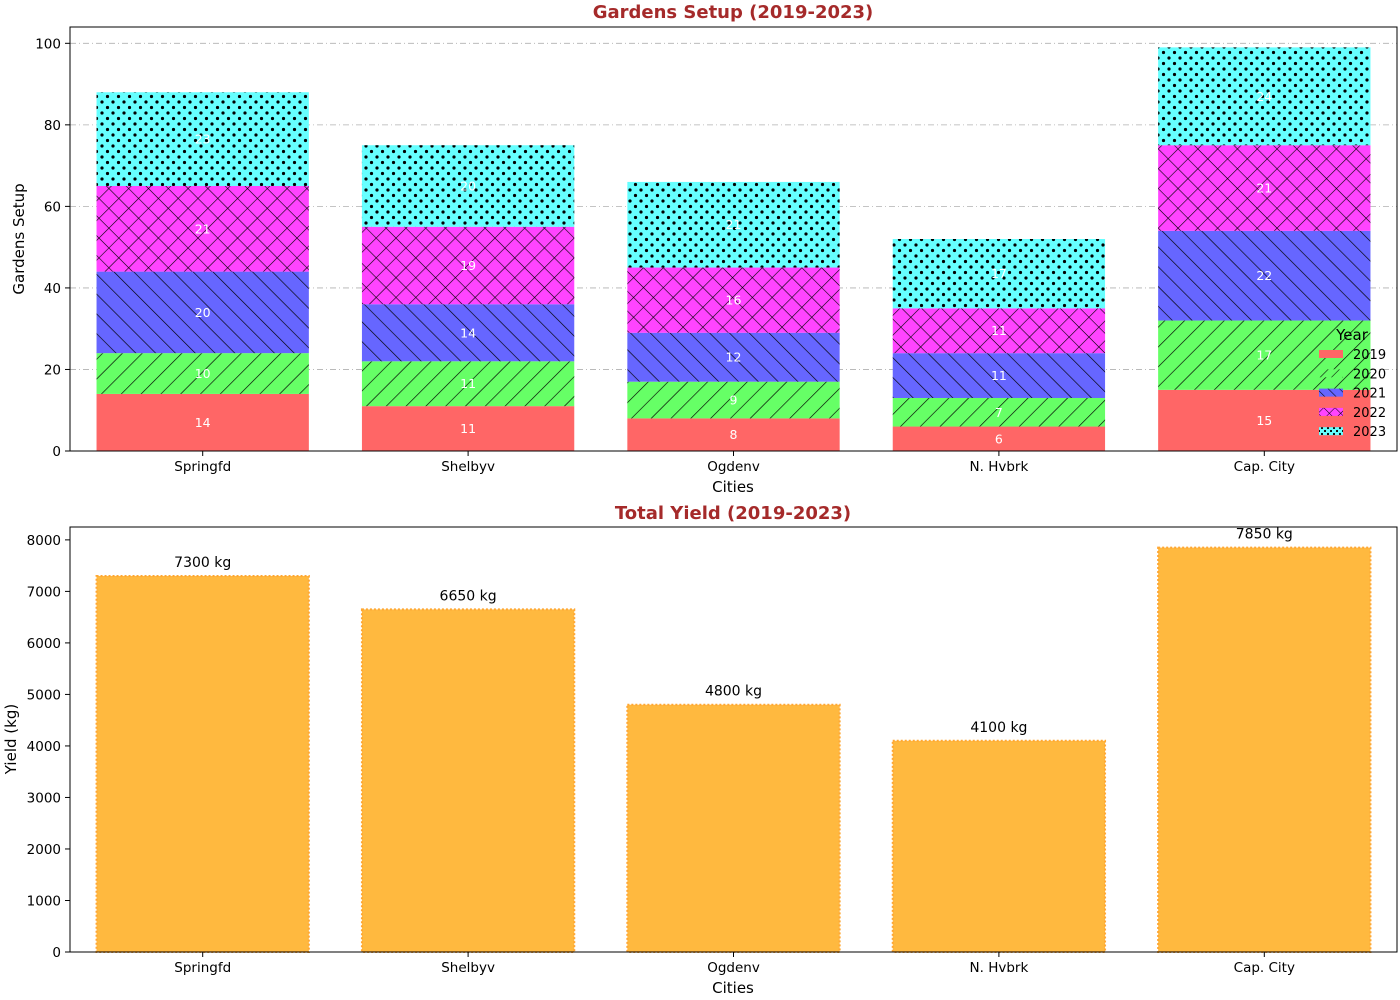 This screenshot has width=1400, height=1000. What do you see at coordinates (44, 798) in the screenshot?
I see `y-tick-label: 3000` at bounding box center [44, 798].